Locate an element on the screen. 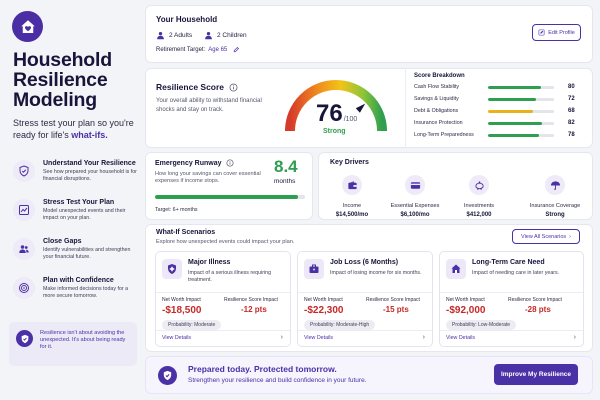 This screenshot has width=600, height=400. breakdown-label: Insurance Protection is located at coordinates (438, 123).